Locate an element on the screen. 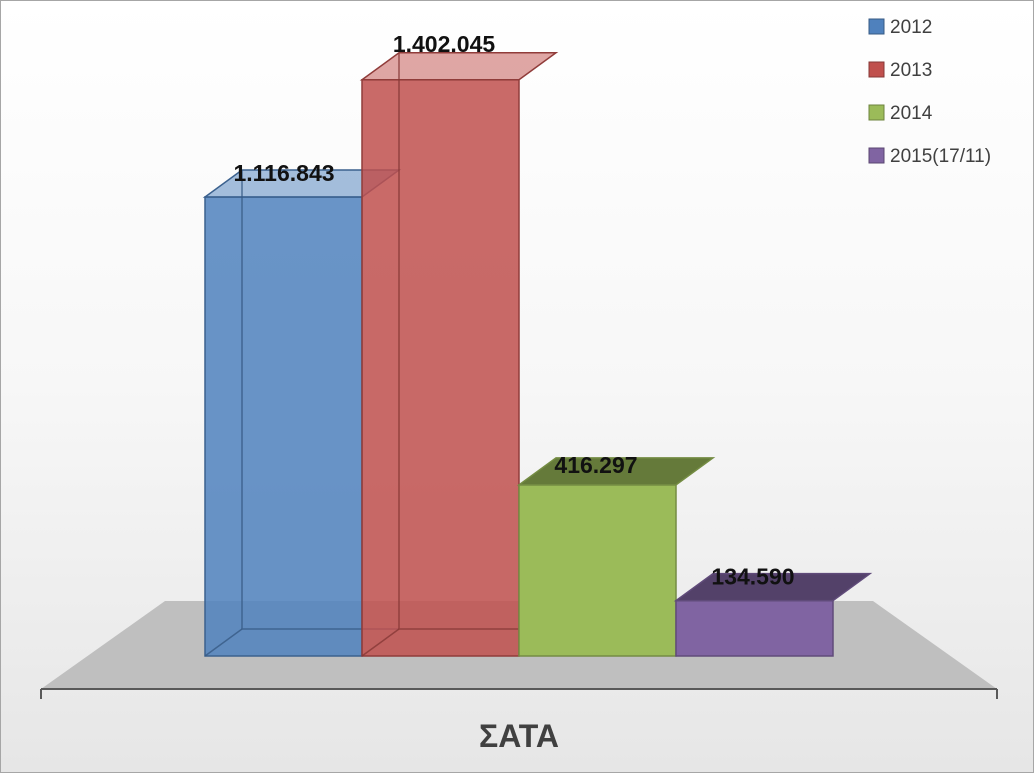 This screenshot has width=1034, height=774. data-label-2015-17-11: 134.590 is located at coordinates (752, 577).